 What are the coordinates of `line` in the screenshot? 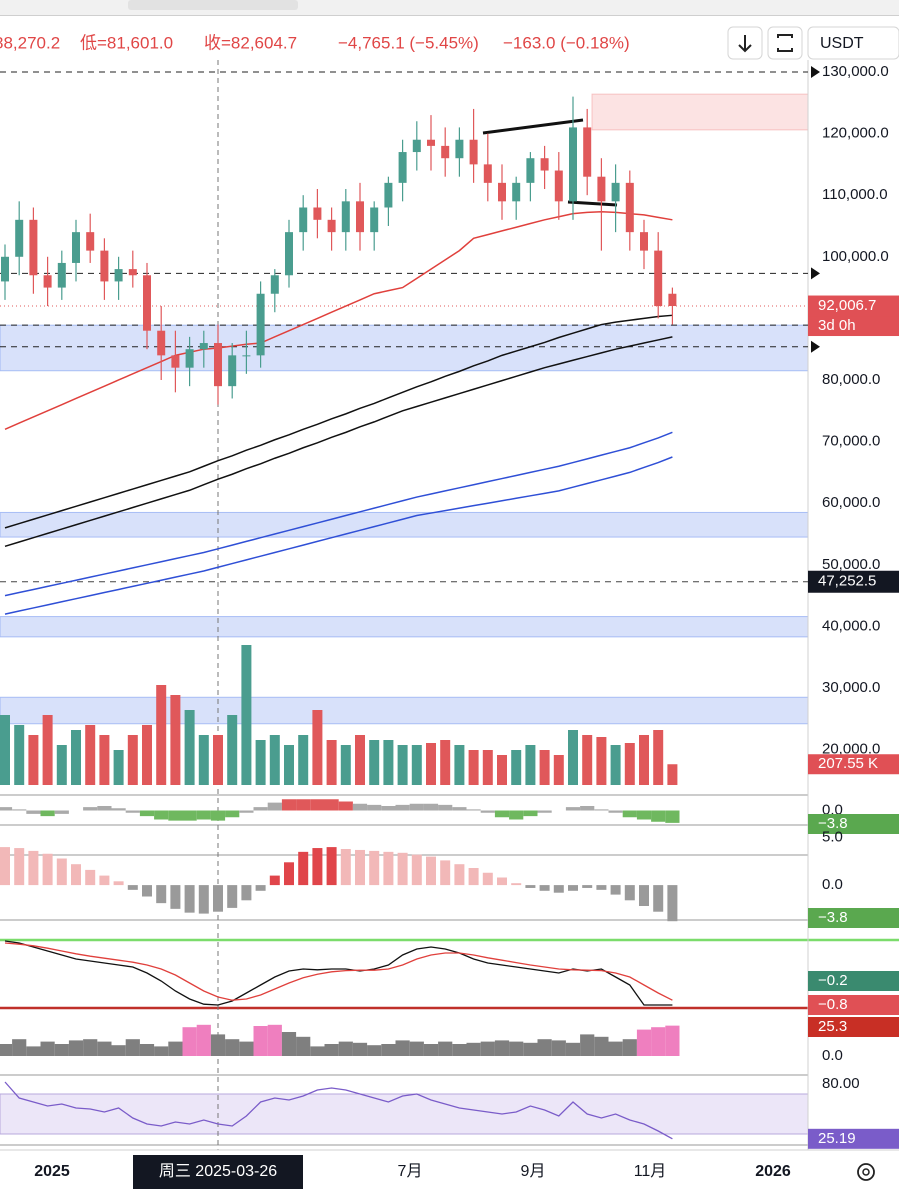 It's located at (338, 514).